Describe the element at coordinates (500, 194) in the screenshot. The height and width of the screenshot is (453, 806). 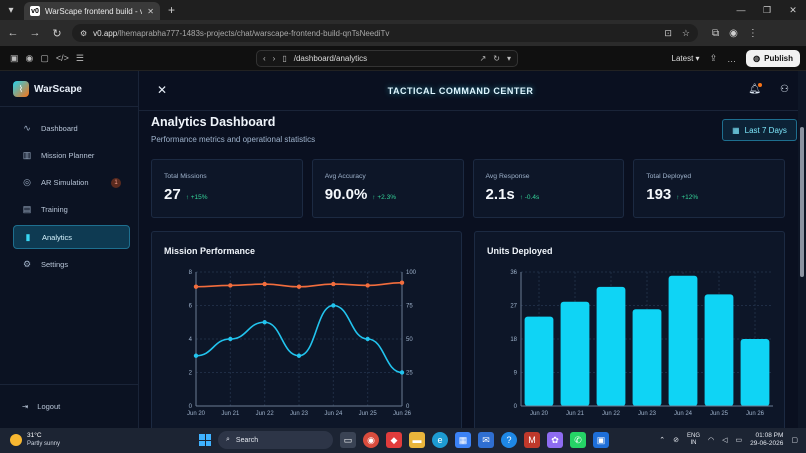
I see `stat-value: 2.1s` at that location.